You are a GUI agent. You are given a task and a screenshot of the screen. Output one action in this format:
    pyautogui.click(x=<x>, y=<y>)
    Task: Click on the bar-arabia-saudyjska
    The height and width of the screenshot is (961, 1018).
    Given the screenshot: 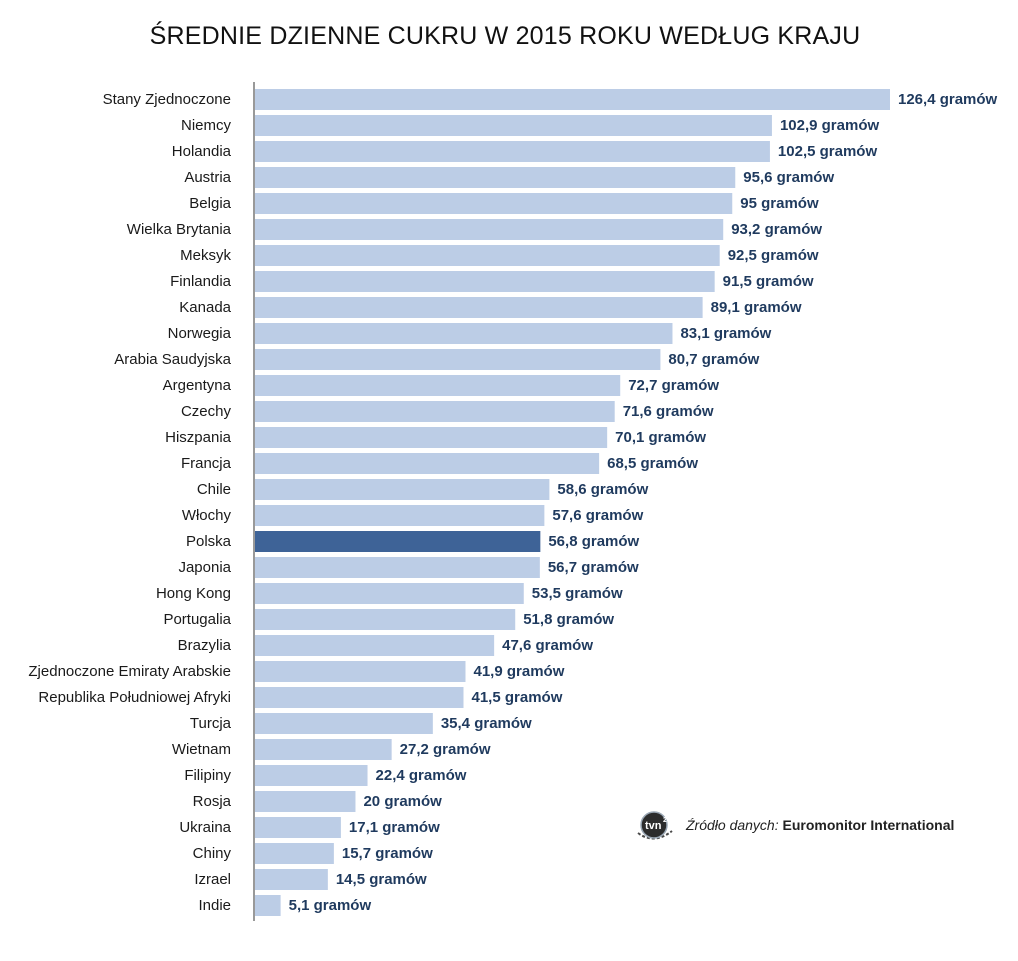 What is the action you would take?
    pyautogui.click(x=458, y=359)
    